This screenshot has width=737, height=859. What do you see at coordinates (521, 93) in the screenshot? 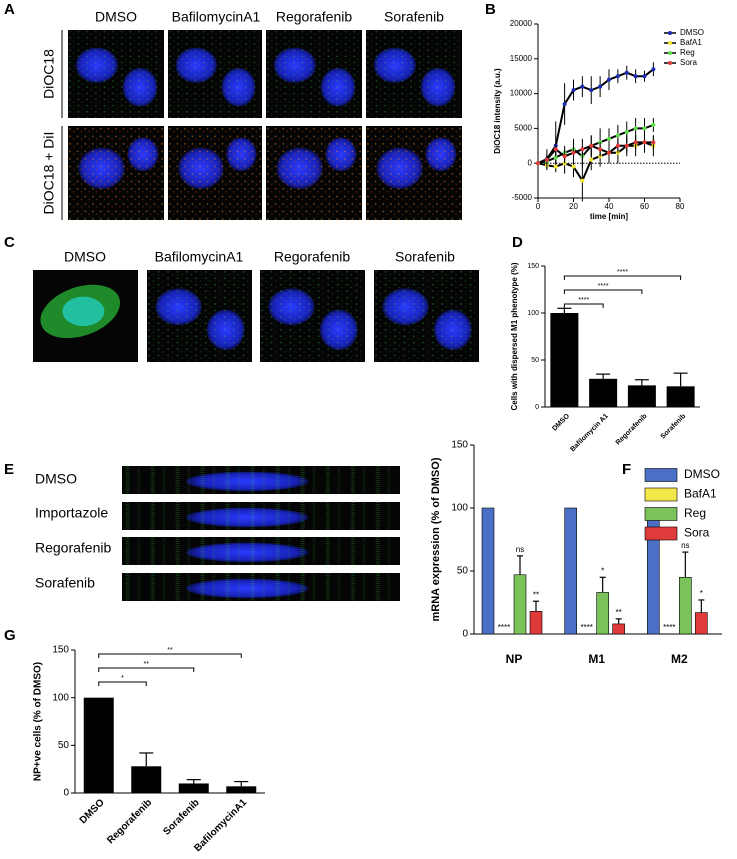
I see `y-tick-label: 10000` at bounding box center [521, 93].